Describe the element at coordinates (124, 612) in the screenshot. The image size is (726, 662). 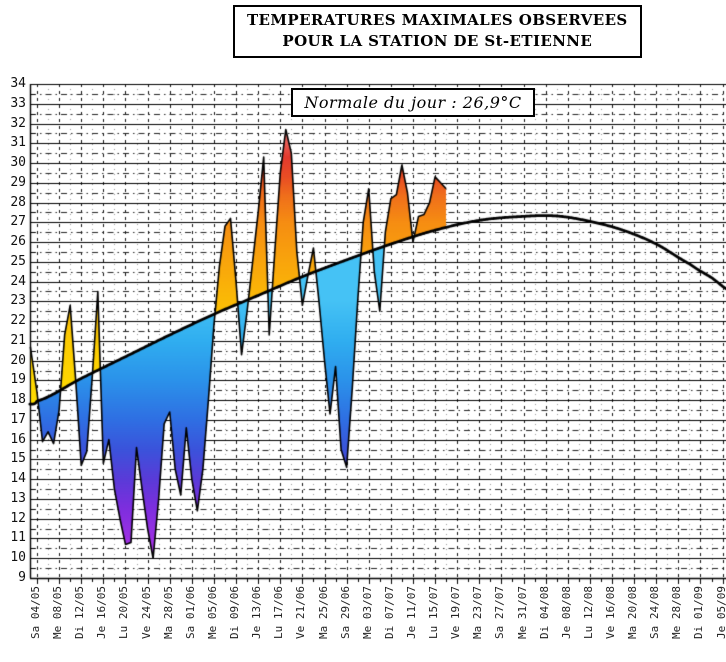
I see `x-tick-label: Lu 20/05` at that location.